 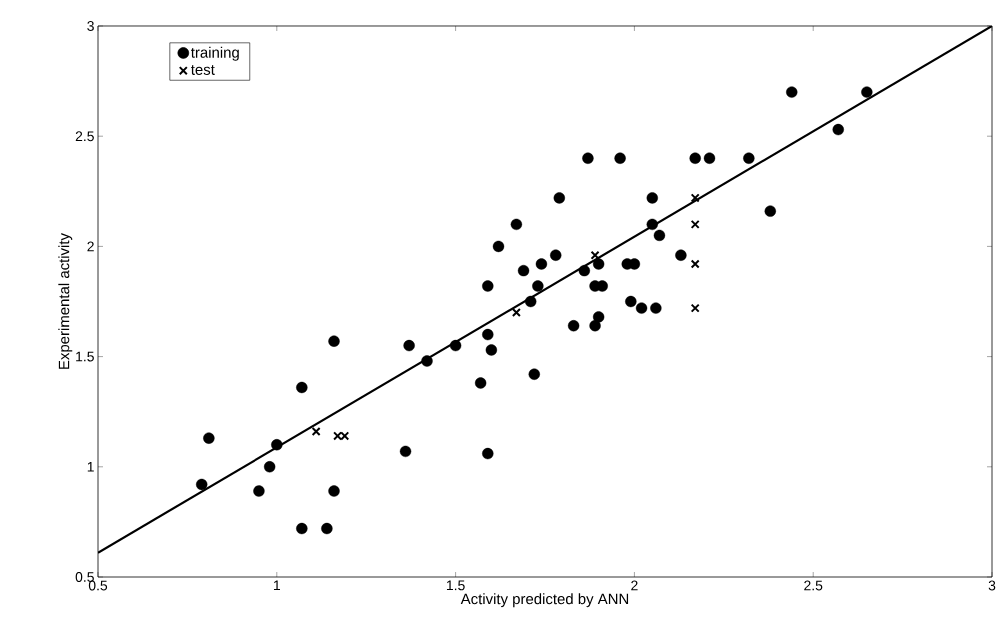 What do you see at coordinates (90, 246) in the screenshot?
I see `y-tick-label: 2` at bounding box center [90, 246].